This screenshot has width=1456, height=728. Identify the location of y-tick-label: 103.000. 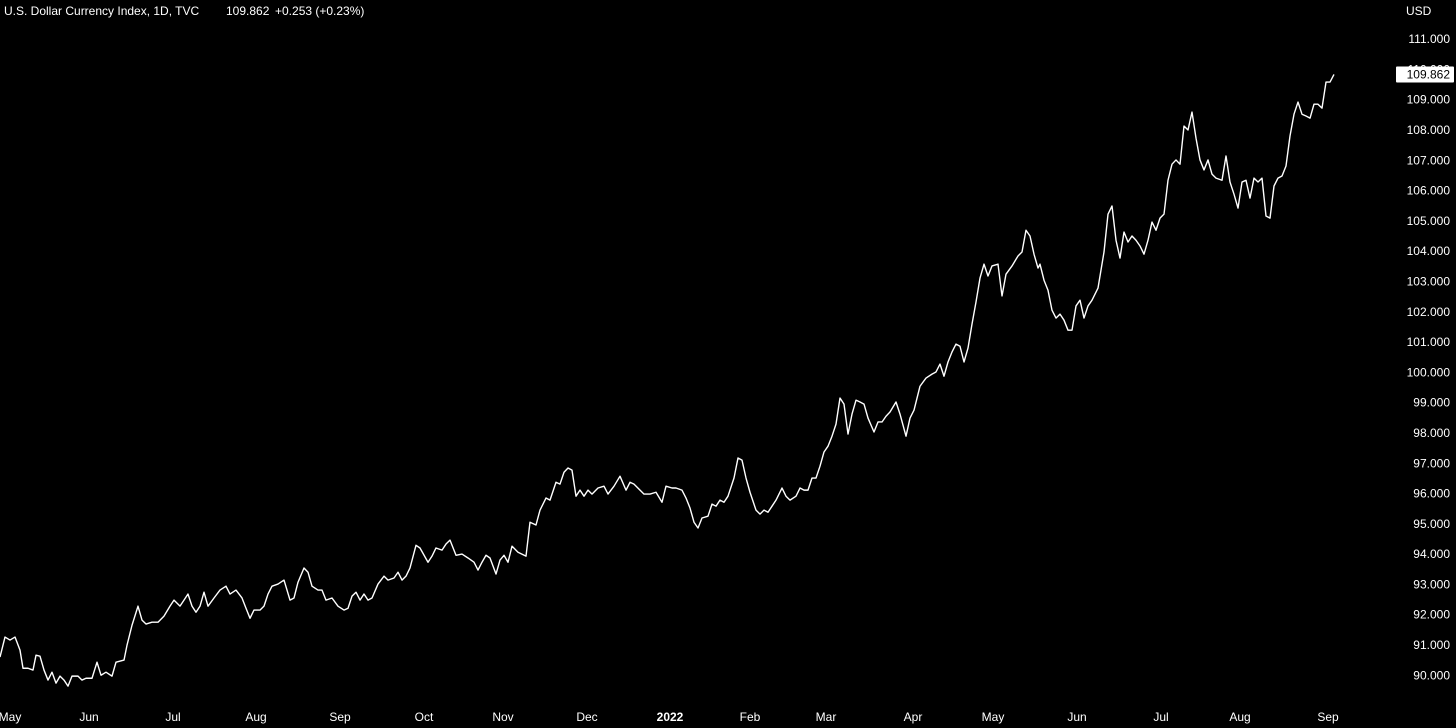
(1429, 281).